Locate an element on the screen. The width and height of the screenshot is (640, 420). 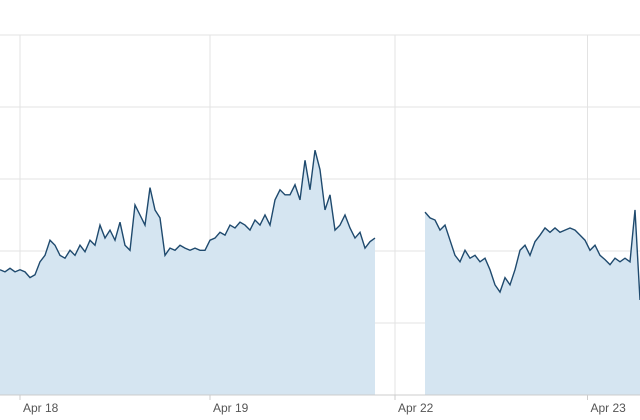
x-tick-label: Apr 23 is located at coordinates (609, 408).